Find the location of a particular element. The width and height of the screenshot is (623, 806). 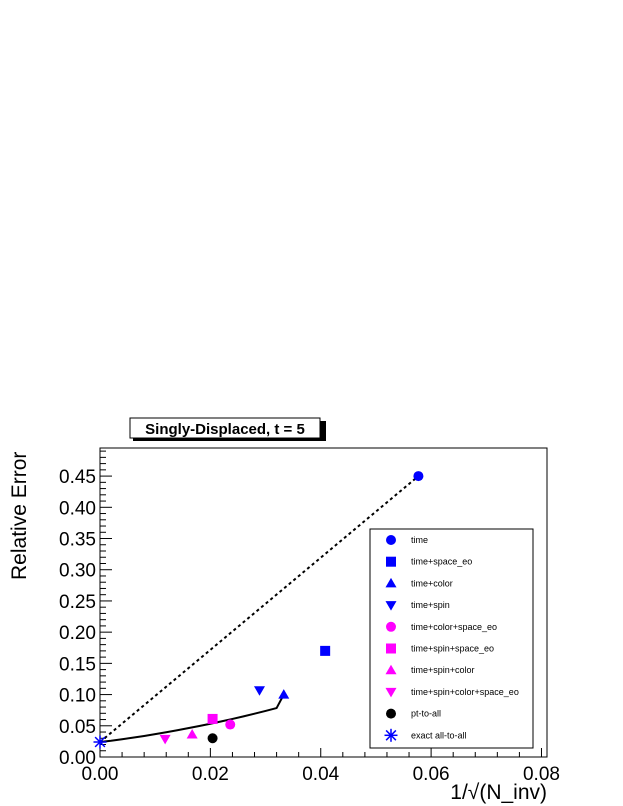

y-tick-label: 0.15 is located at coordinates (77, 664).